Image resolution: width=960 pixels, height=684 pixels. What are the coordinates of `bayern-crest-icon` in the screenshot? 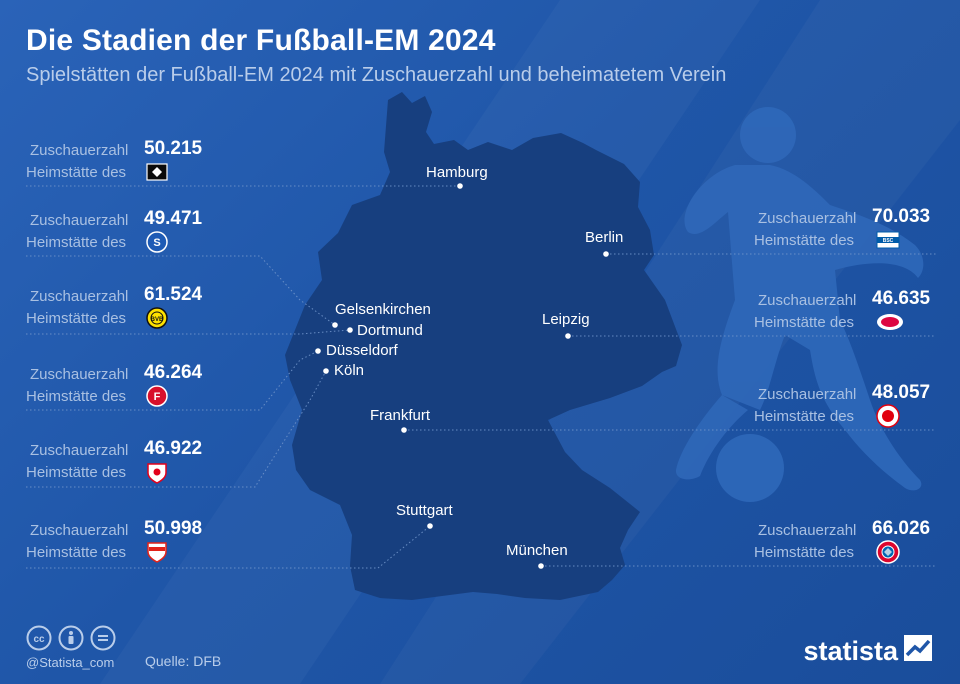 It's located at (888, 552).